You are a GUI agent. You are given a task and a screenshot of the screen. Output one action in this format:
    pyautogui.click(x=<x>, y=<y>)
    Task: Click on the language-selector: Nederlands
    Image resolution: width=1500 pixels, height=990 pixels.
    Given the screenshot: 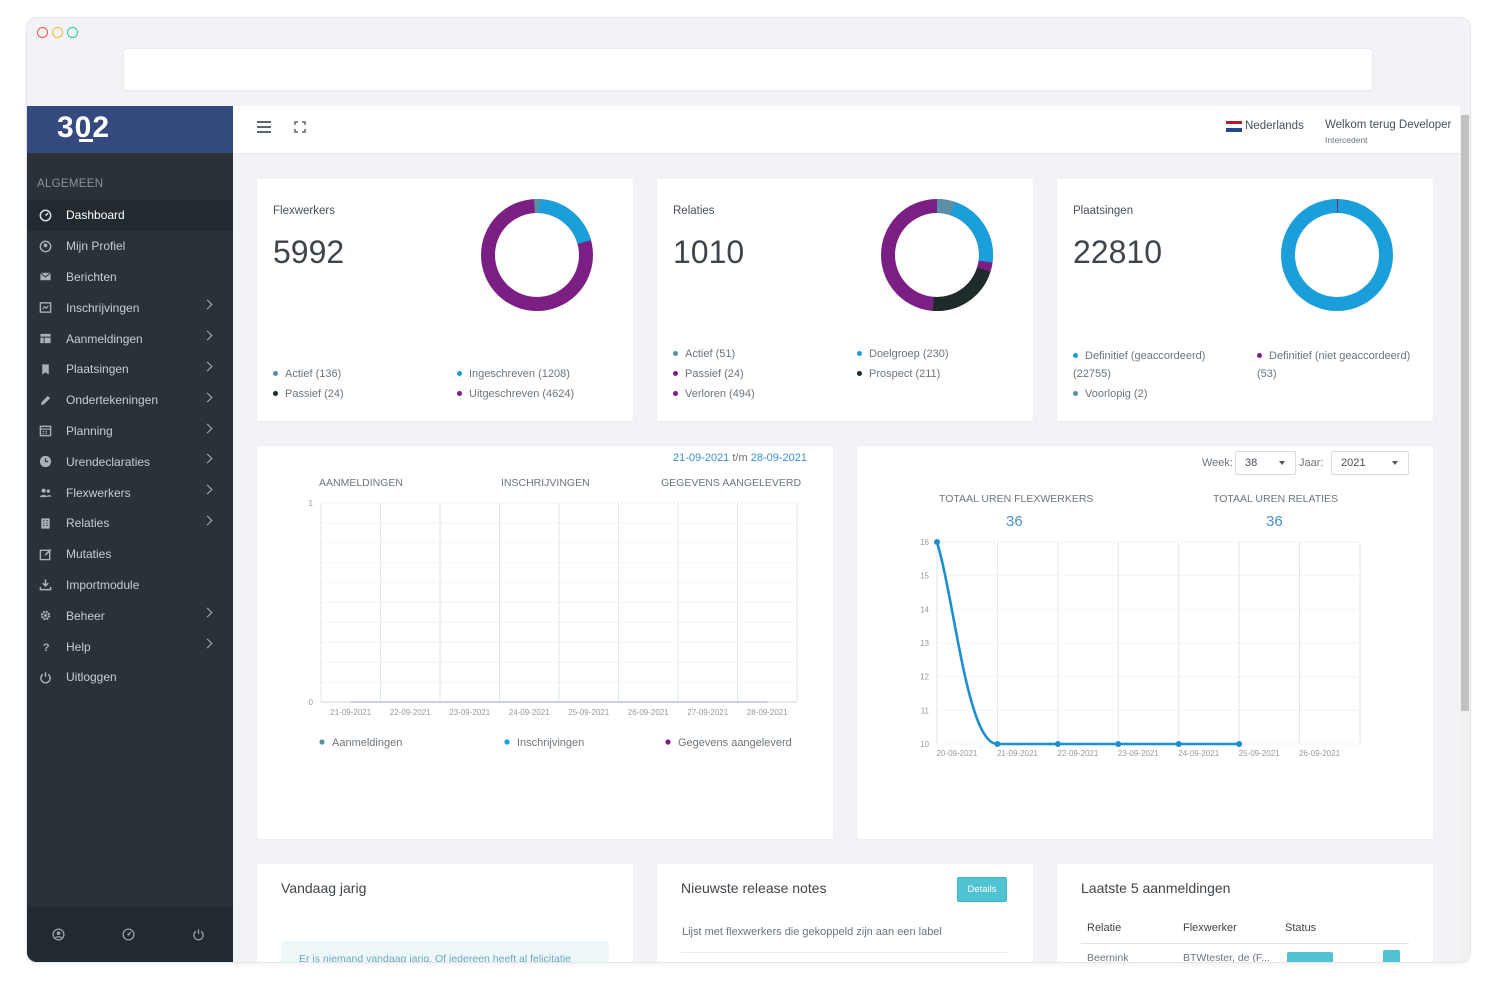 What is the action you would take?
    pyautogui.click(x=1265, y=126)
    